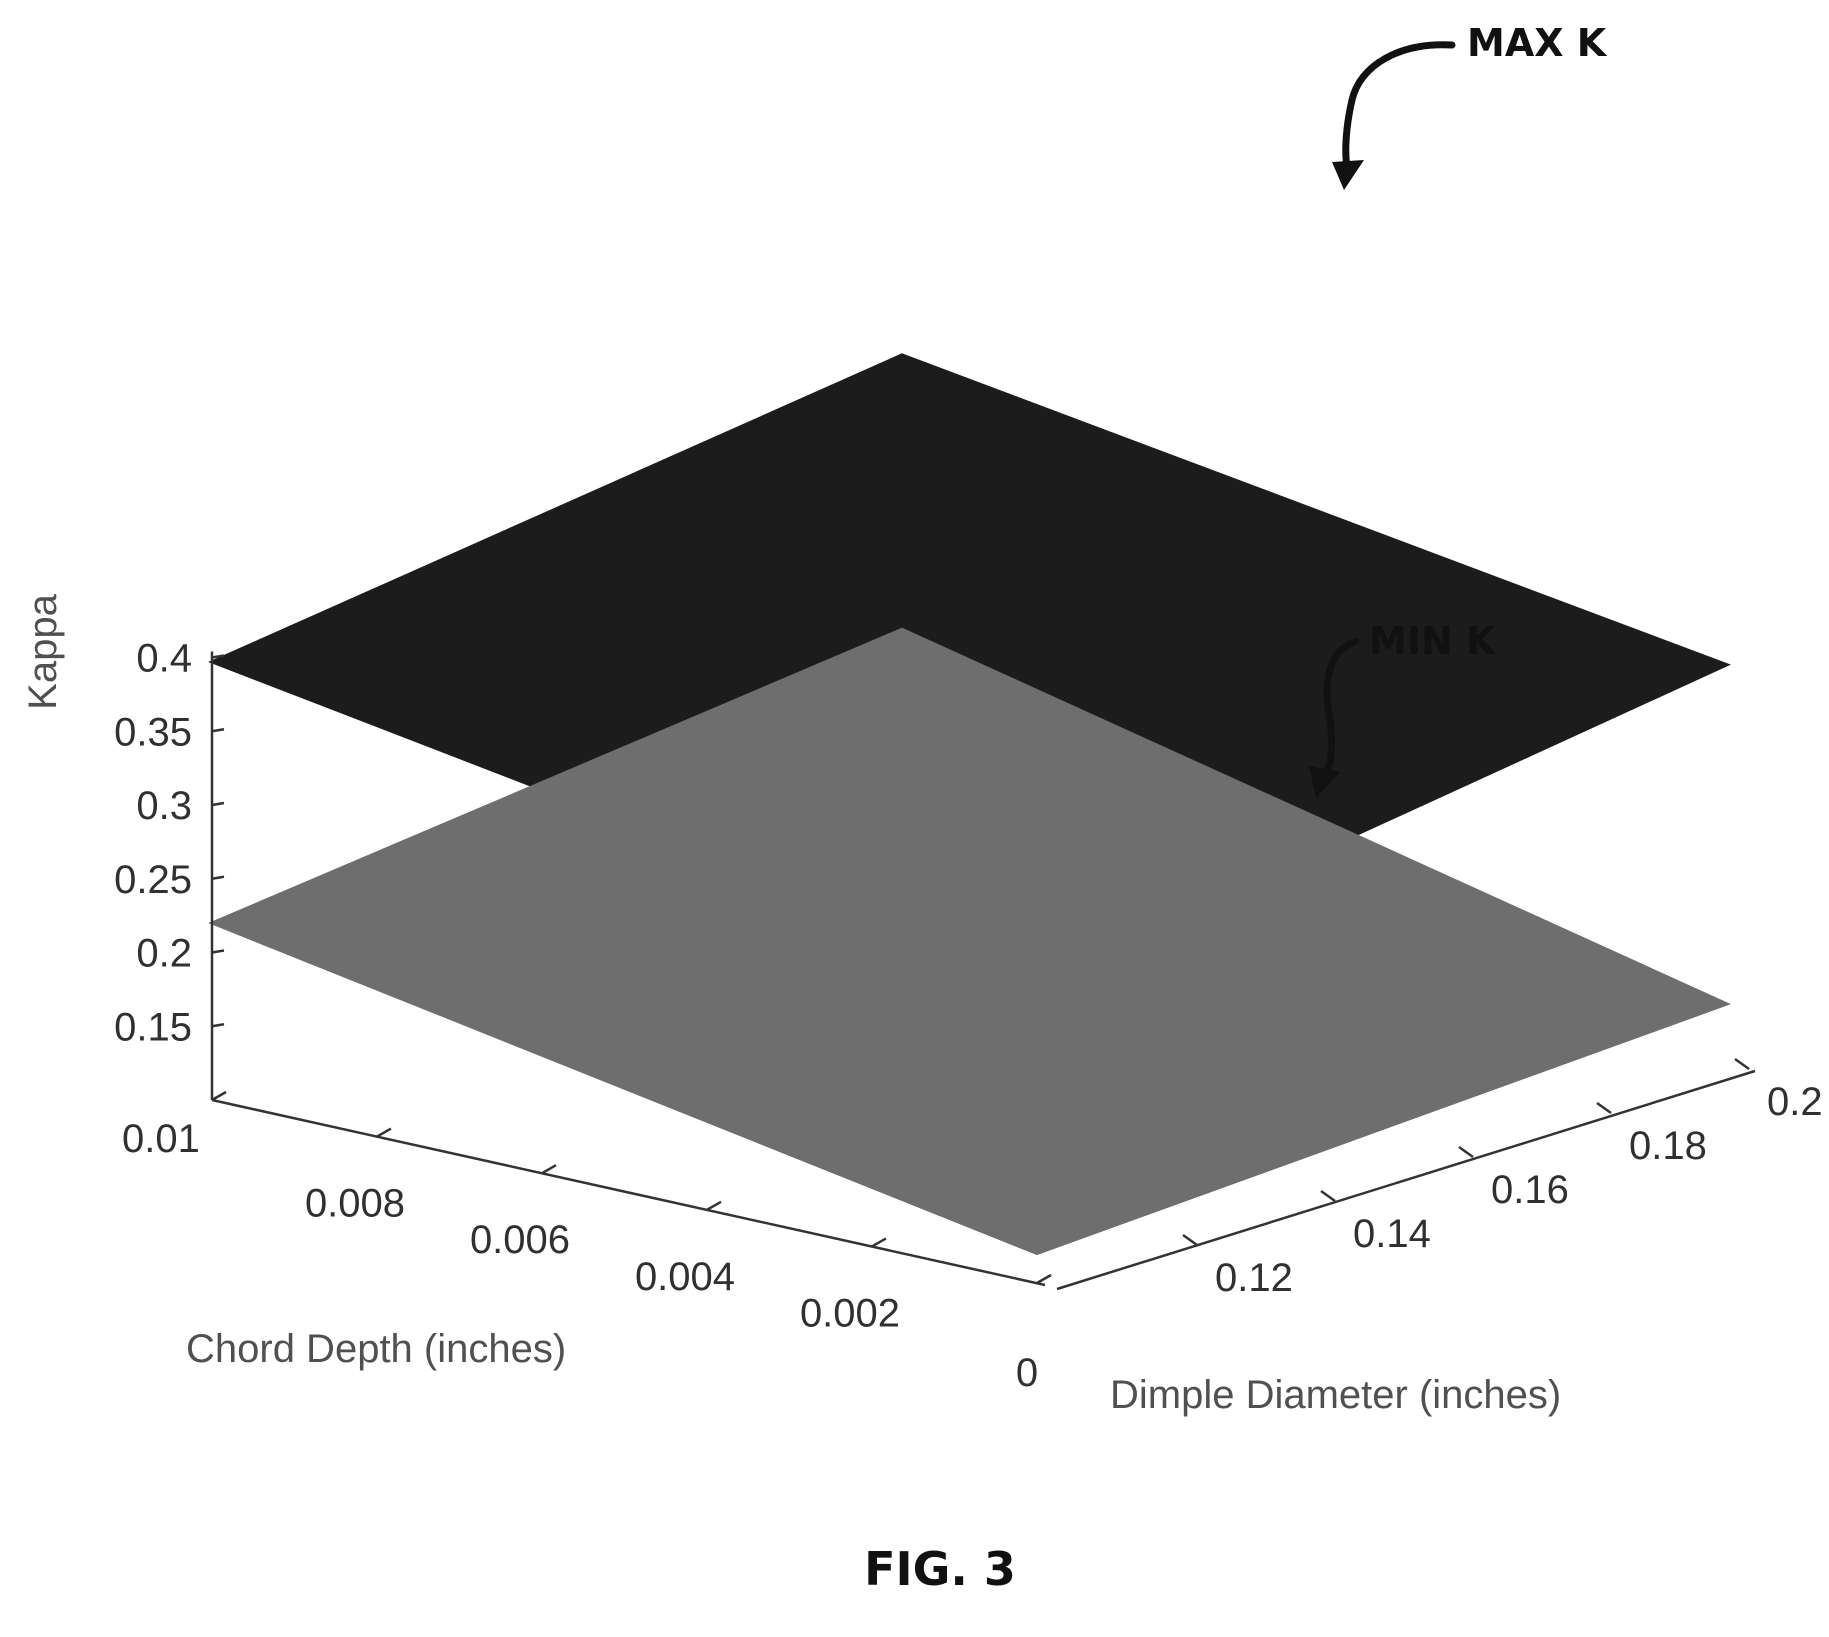 The height and width of the screenshot is (1637, 1829). Describe the element at coordinates (1795, 1102) in the screenshot. I see `y-tick-label: 0.2` at that location.